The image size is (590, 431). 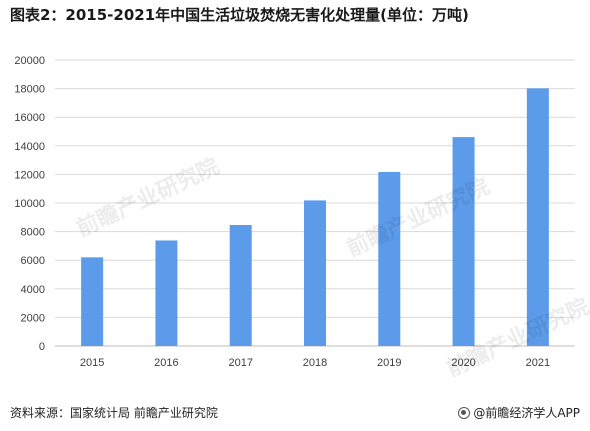 What do you see at coordinates (463, 241) in the screenshot?
I see `bar-2020` at bounding box center [463, 241].